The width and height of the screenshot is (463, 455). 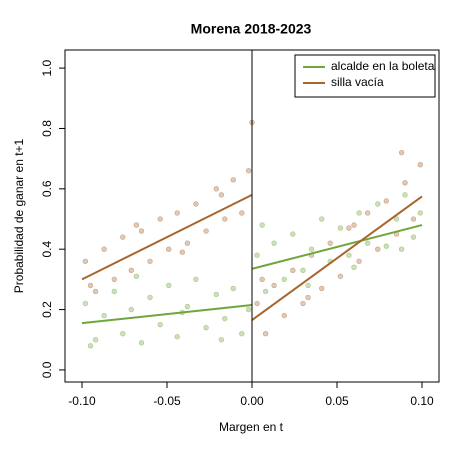 I want to click on x-tick-label: 0.10, so click(x=422, y=401).